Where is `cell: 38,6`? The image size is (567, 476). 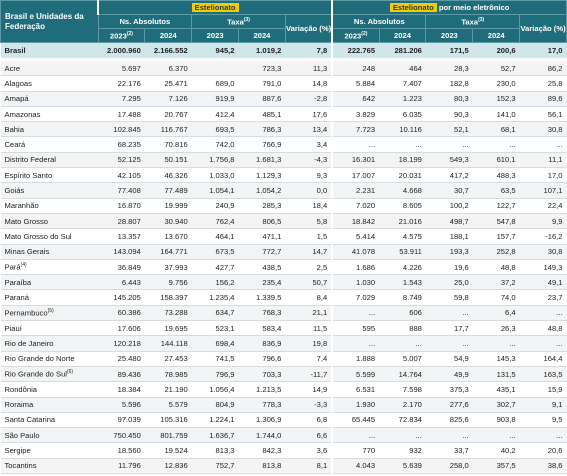 cell: 38,6 is located at coordinates (543, 466).